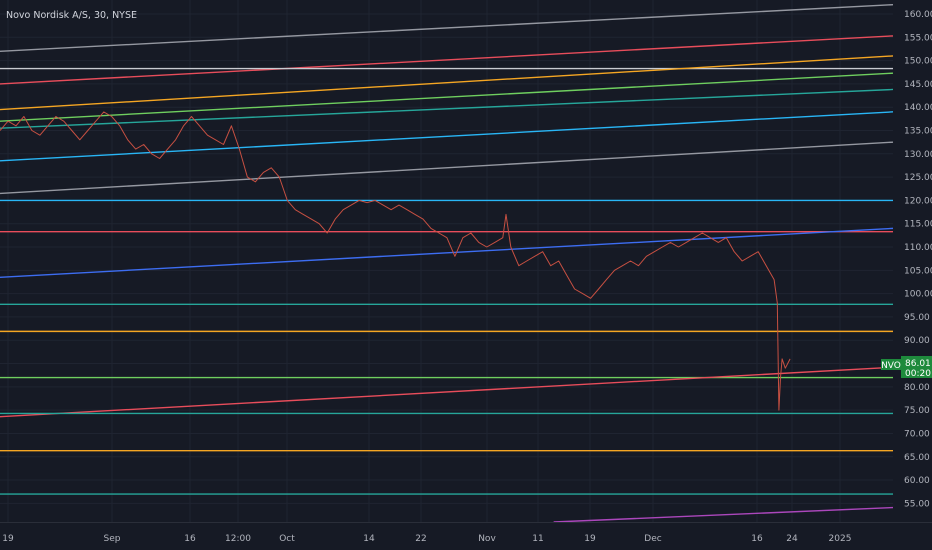  What do you see at coordinates (466, 533) in the screenshot?
I see `x-axis: 19 Sep 16 12:00 Oct 14 22 Nov 11 19 Dec 16 24 2025` at bounding box center [466, 533].